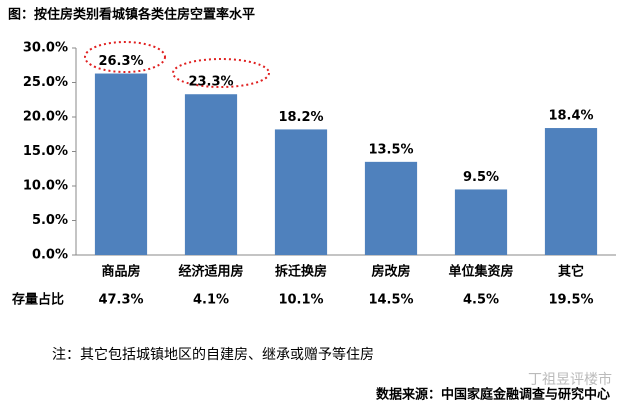 This screenshot has width=629, height=413. I want to click on x-tick-label: 其它, so click(571, 272).